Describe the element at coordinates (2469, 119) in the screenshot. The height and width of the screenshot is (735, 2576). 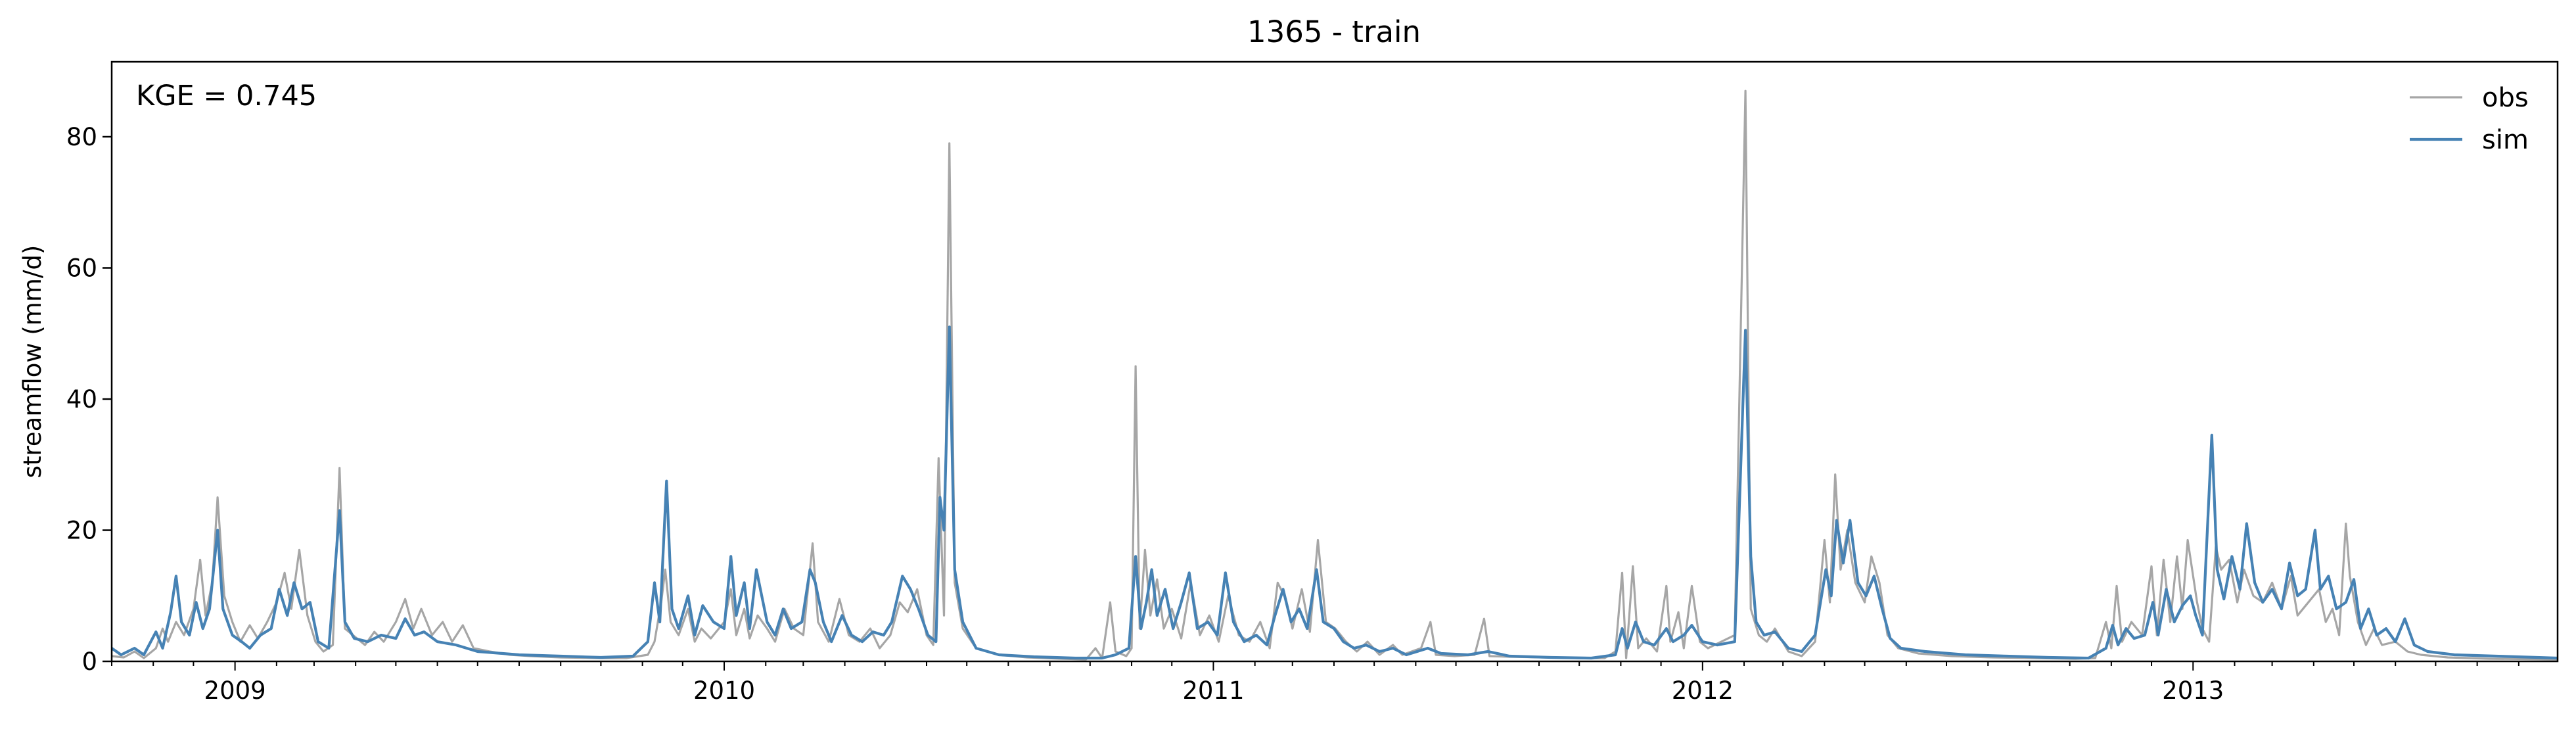
I see `legend: obs sim` at that location.